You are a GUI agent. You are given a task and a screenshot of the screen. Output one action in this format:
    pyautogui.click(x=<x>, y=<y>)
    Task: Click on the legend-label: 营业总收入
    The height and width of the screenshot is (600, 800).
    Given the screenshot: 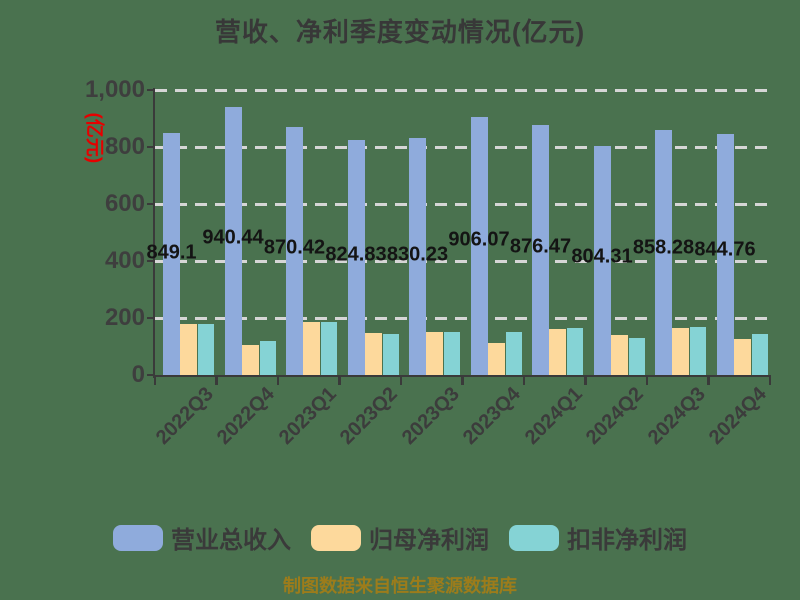 What is the action you would take?
    pyautogui.click(x=231, y=540)
    